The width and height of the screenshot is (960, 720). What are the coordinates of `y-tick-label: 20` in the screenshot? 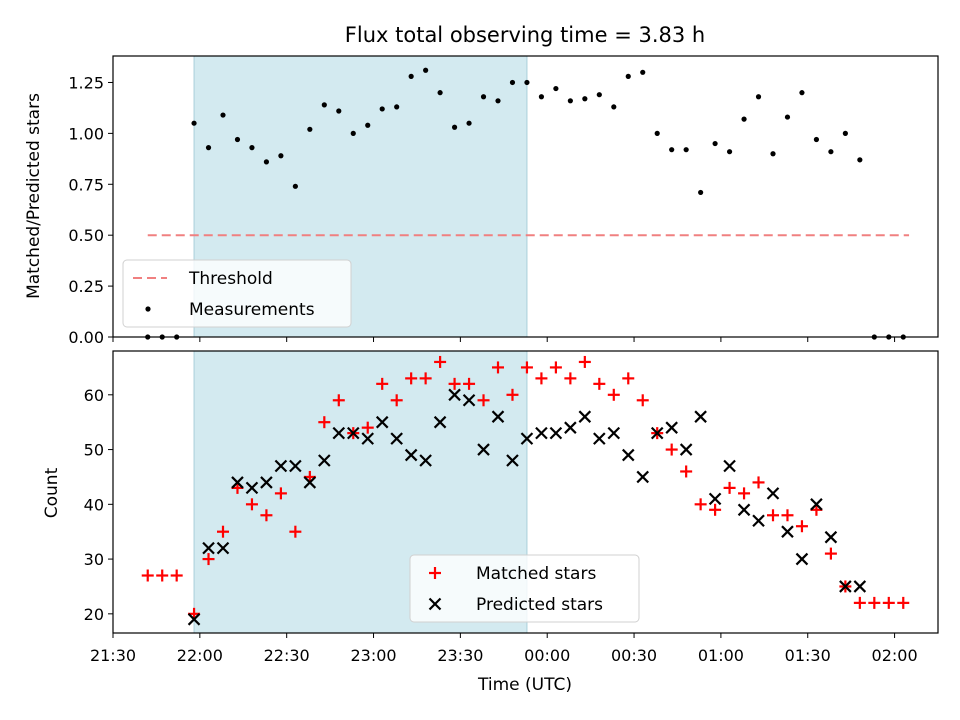 It's located at (94, 614).